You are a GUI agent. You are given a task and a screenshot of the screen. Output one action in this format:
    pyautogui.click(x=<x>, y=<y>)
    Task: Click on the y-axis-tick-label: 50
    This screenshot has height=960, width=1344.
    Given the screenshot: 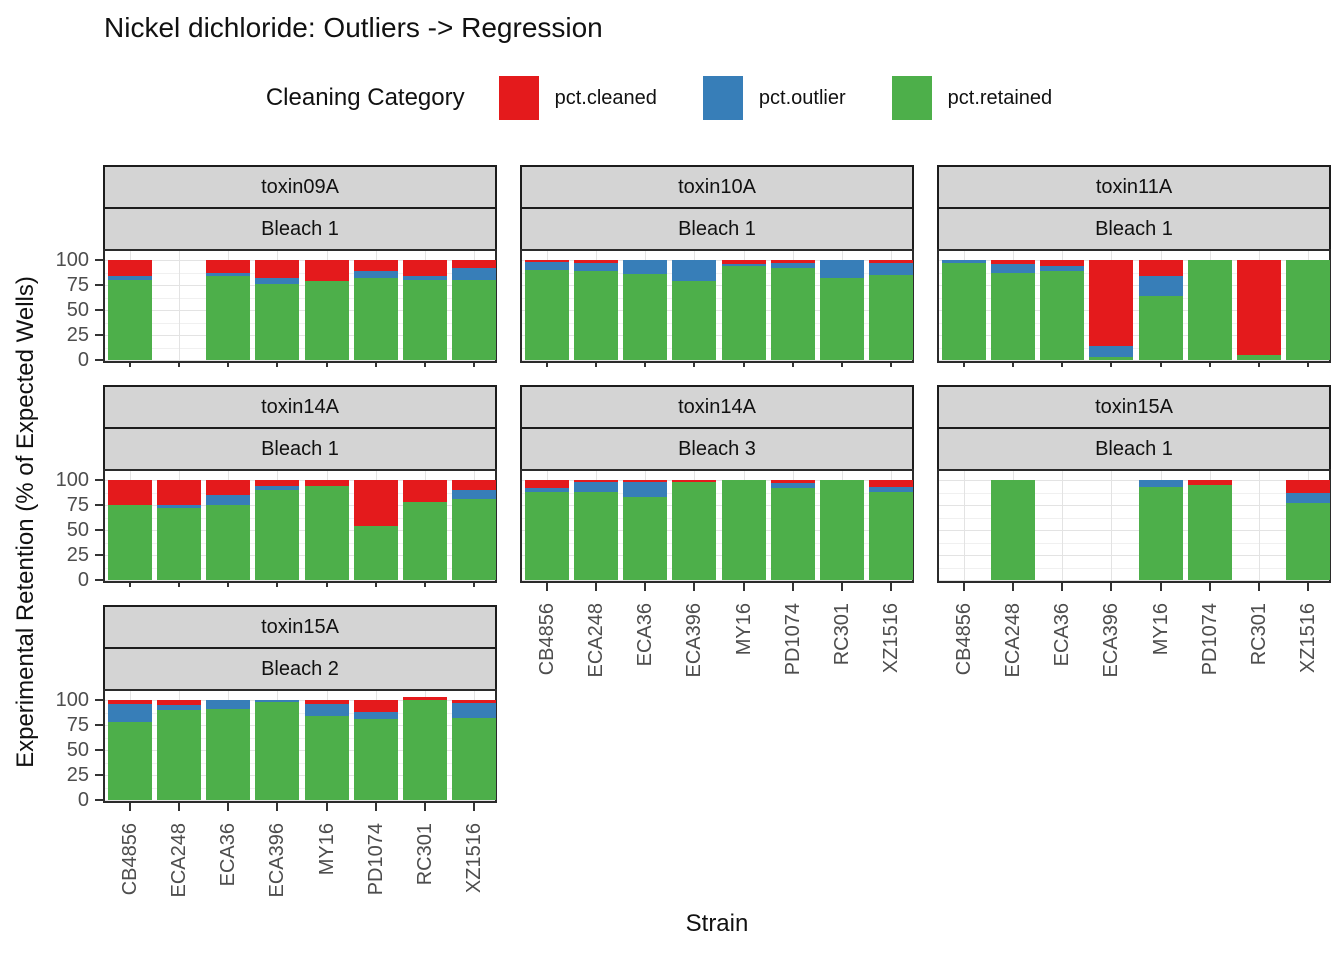 What is the action you would take?
    pyautogui.click(x=77, y=750)
    